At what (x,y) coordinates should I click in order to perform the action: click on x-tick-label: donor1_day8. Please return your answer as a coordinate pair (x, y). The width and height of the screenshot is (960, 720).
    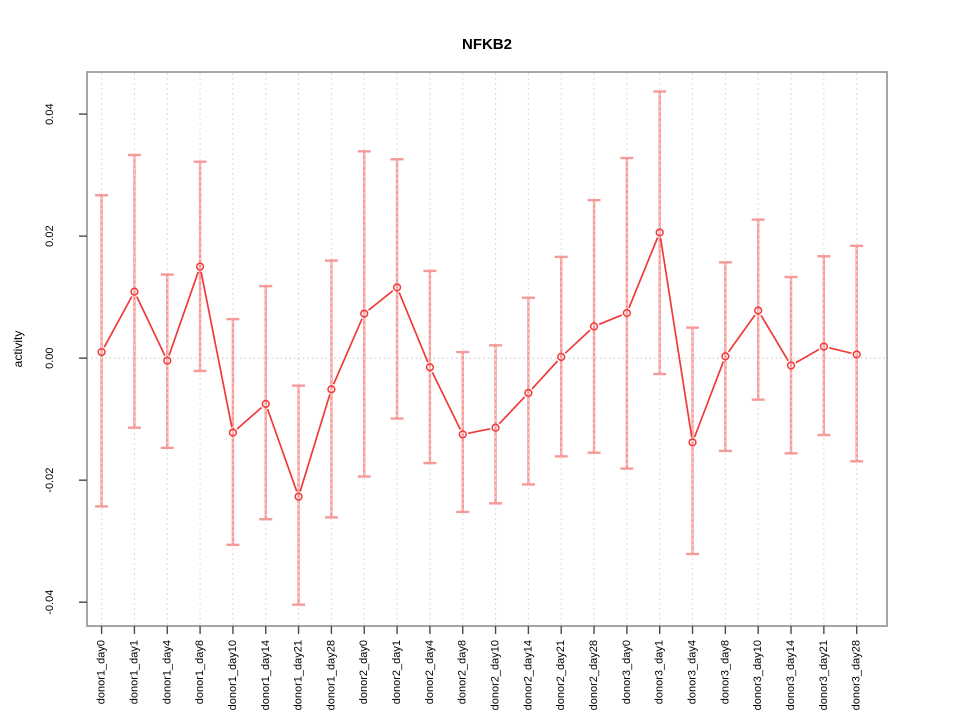
    Looking at the image, I should click on (200, 672).